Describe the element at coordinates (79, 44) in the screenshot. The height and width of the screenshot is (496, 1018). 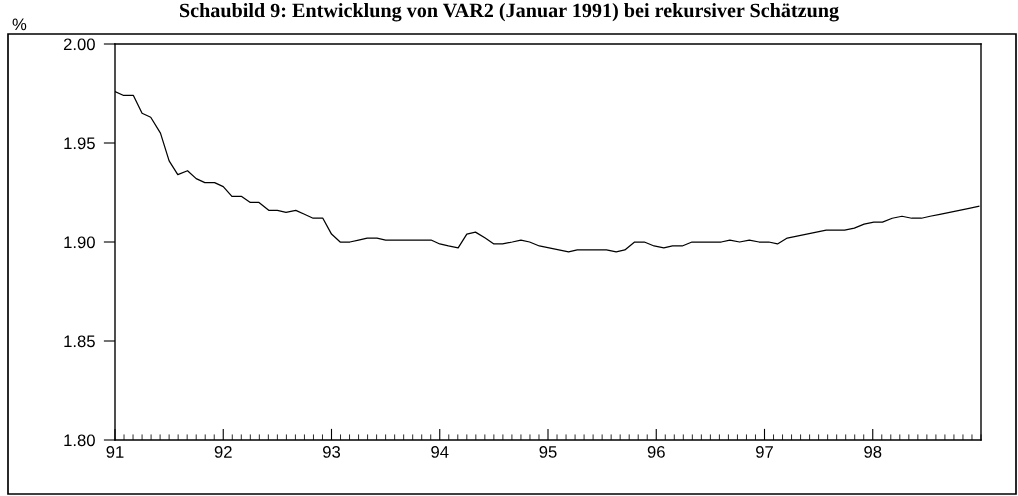
I see `y-tick-label: 2.00` at that location.